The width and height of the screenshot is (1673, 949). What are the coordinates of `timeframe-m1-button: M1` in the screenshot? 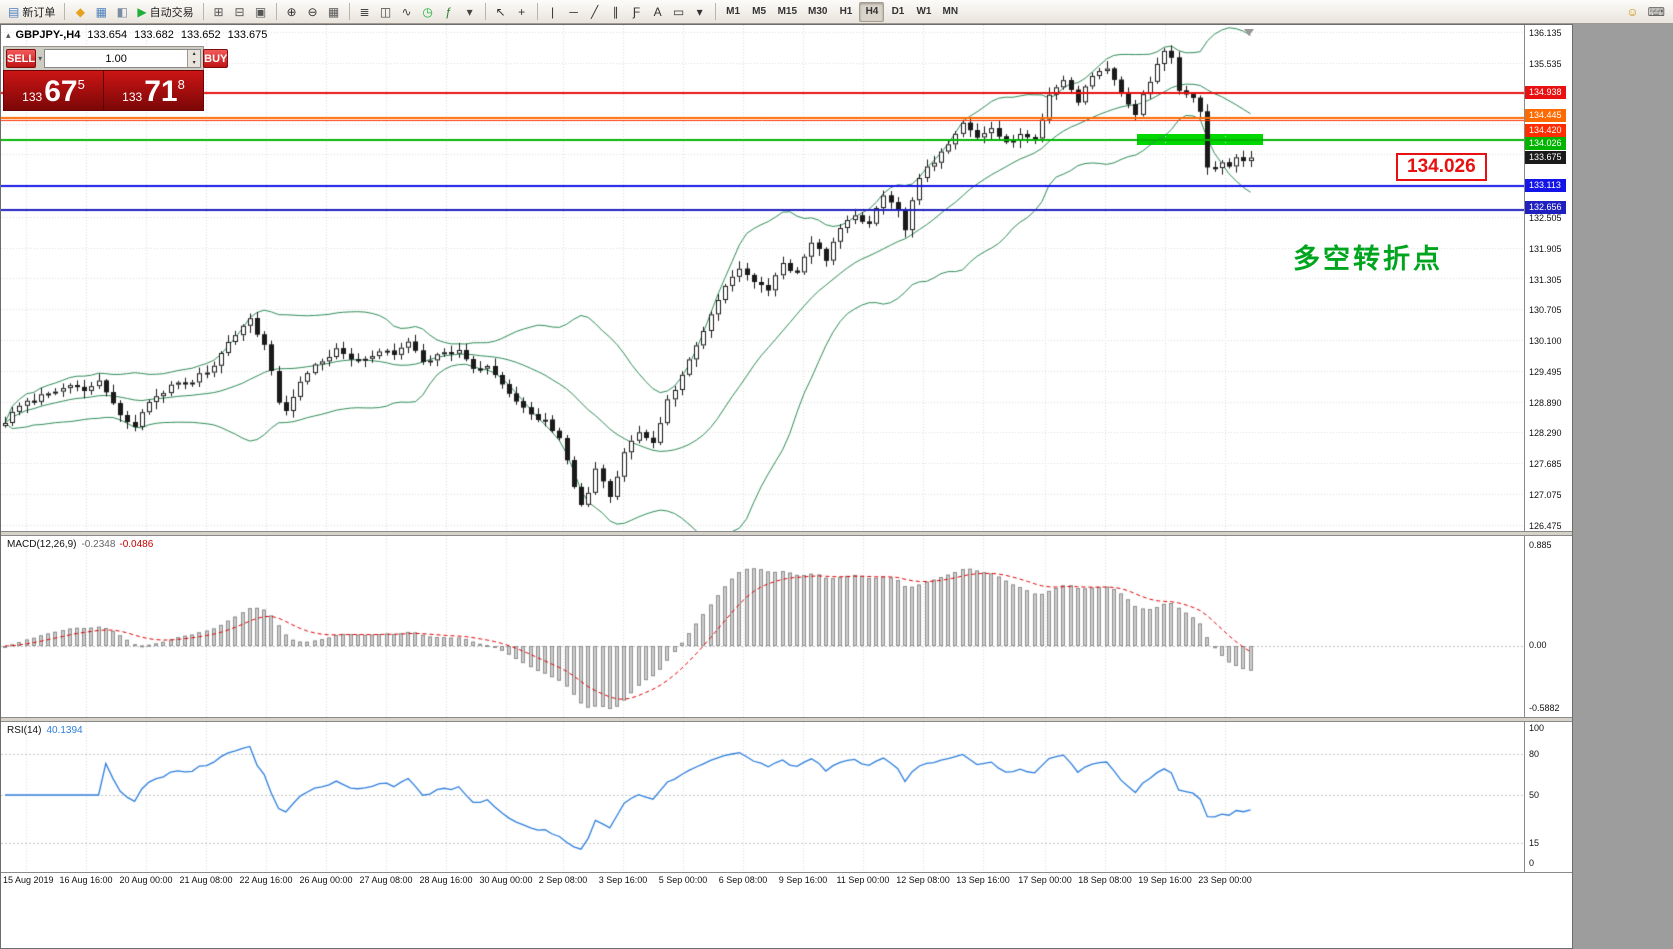 It's located at (733, 12).